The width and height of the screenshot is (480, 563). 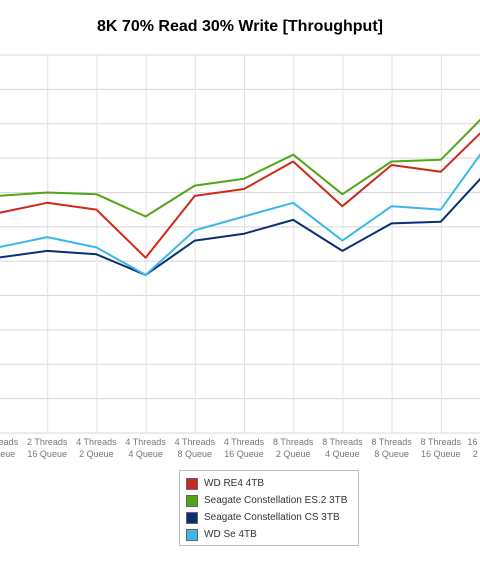 I want to click on chart-title: 8K 70% Read 30% Write [Throughput], so click(x=240, y=26).